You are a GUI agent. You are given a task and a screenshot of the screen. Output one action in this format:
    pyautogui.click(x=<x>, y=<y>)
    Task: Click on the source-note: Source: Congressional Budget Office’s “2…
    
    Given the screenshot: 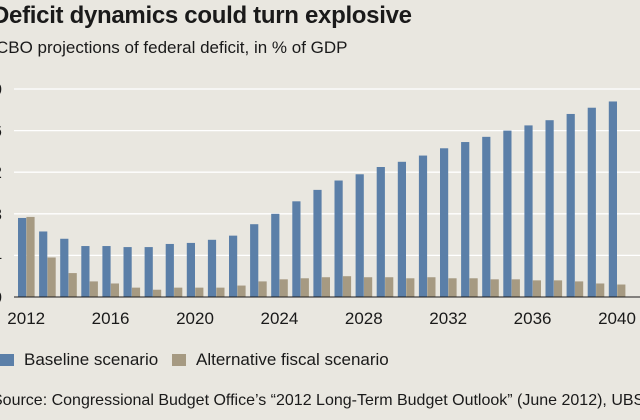 What is the action you would take?
    pyautogui.click(x=320, y=400)
    